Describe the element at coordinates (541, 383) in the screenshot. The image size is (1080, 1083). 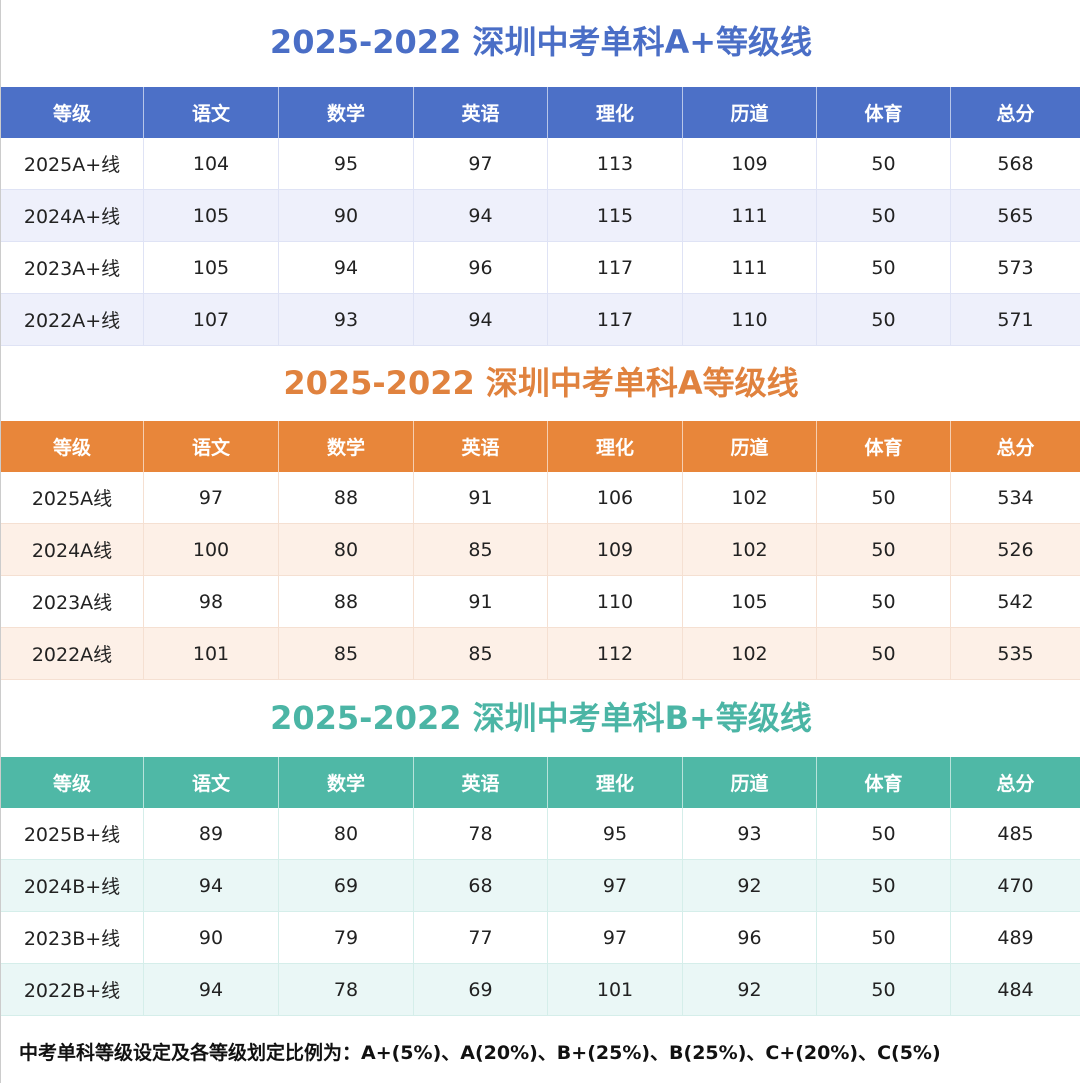
I see `table-title: 2025-2022 深圳中考单科A等级线` at that location.